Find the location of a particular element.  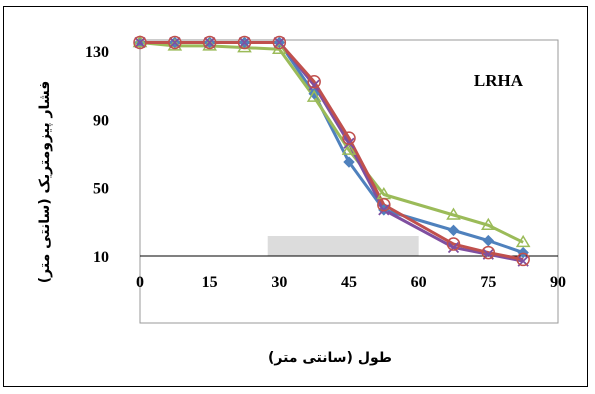

y-axis-title: فشار پیزومتریک (سانتی متر) is located at coordinates (45, 182).